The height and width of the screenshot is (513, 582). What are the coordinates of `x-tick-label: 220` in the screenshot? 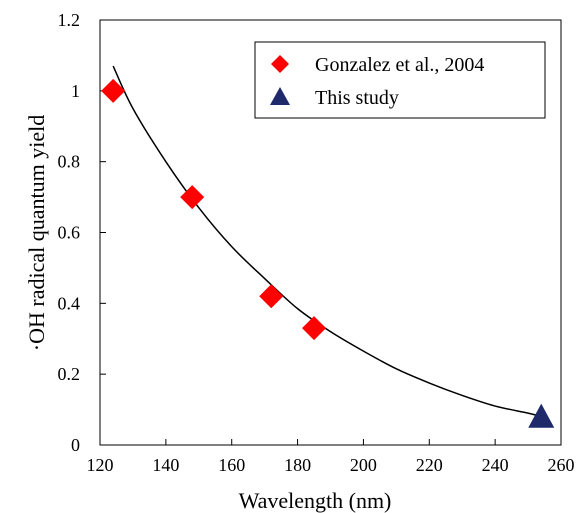 It's located at (429, 465).